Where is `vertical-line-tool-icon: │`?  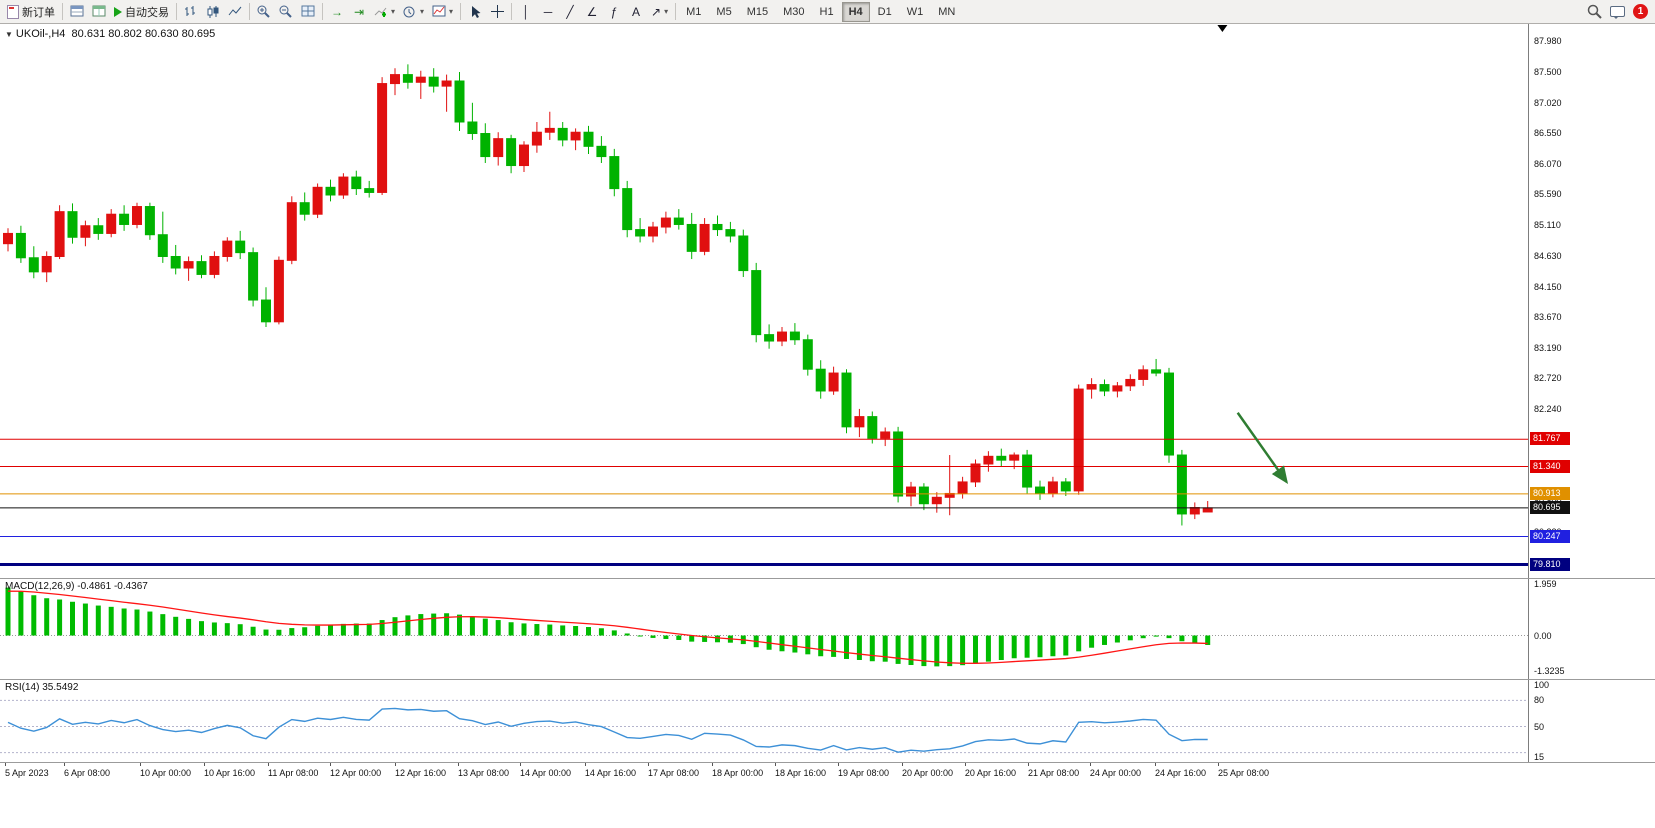
vertical-line-tool-icon: │ is located at coordinates (526, 11).